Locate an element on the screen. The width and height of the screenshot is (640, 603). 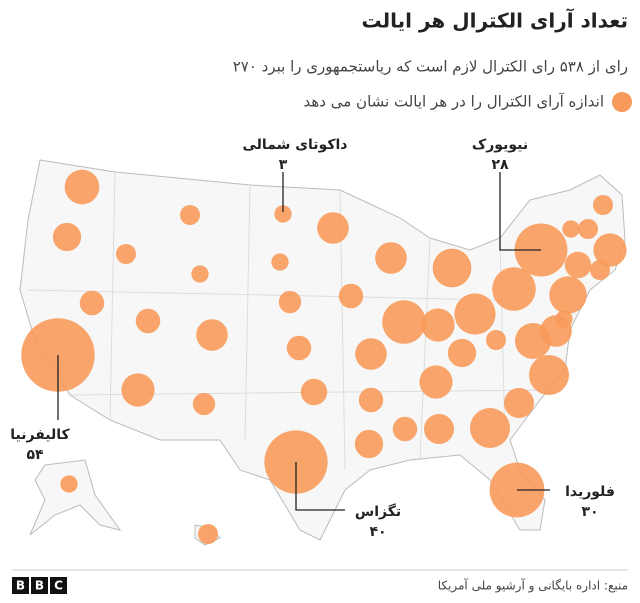
legend-dot is located at coordinates (622, 102).